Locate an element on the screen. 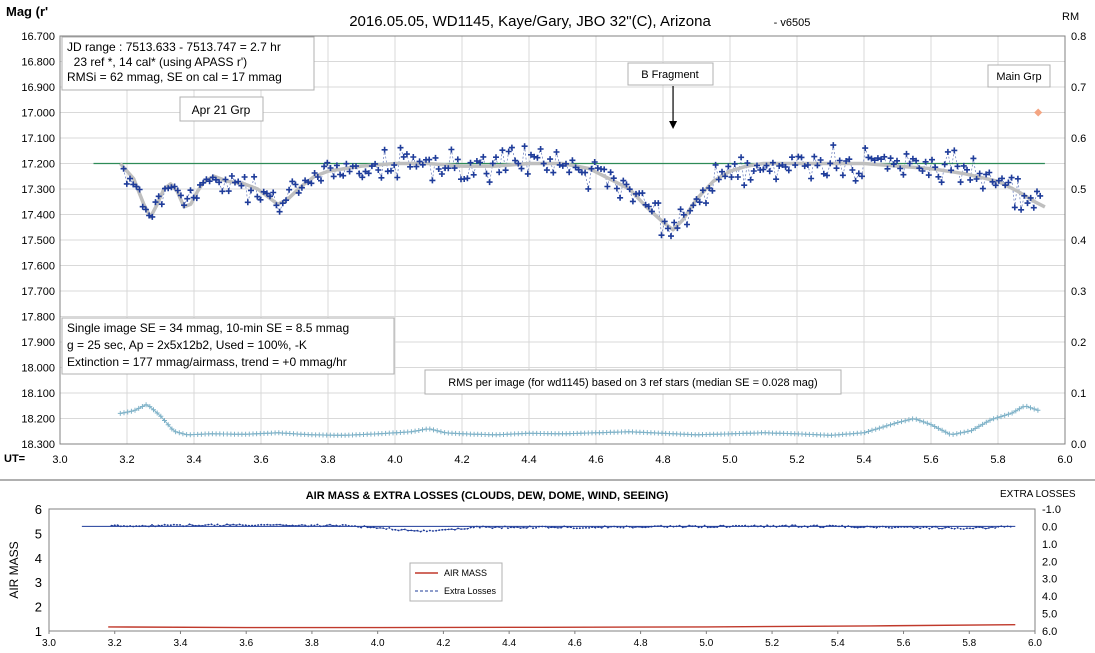  b-fragment-arrow-head is located at coordinates (673, 125).